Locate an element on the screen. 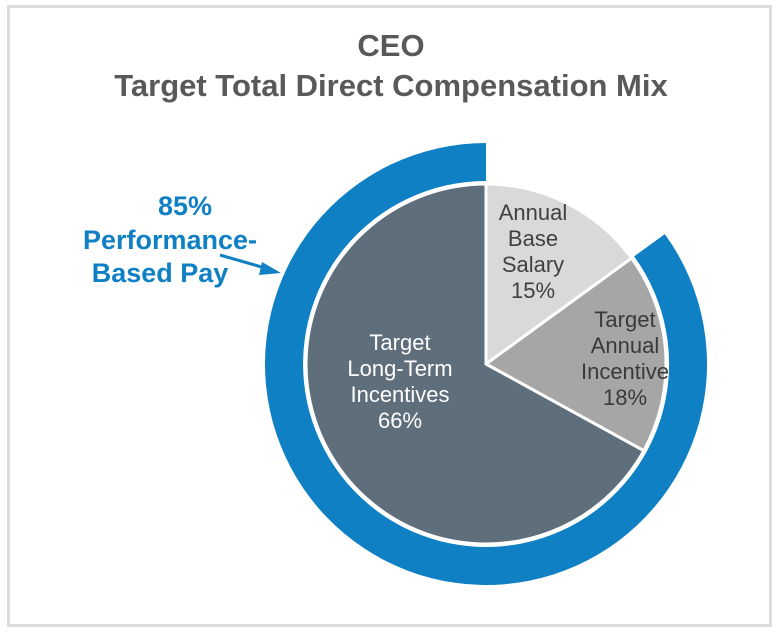 This screenshot has height=636, width=782. chart-subtitle: Target Total Direct Compensation Mix is located at coordinates (391, 85).